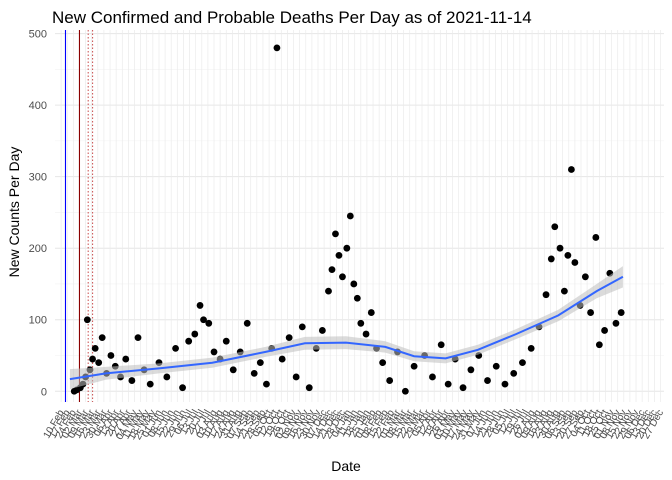 The image size is (672, 480). What do you see at coordinates (38, 321) in the screenshot?
I see `y-tick-label: 100` at bounding box center [38, 321].